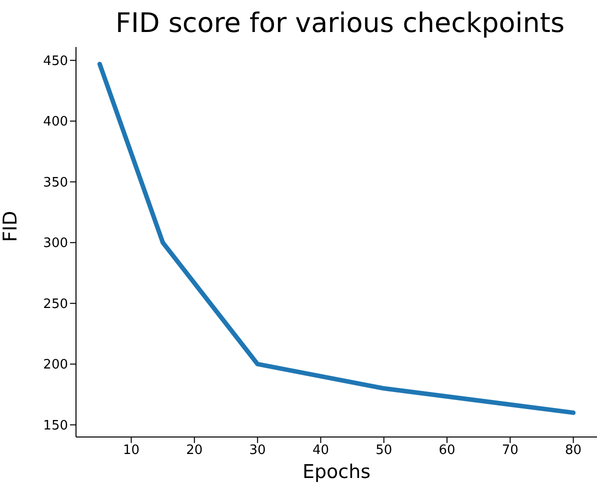 The width and height of the screenshot is (597, 487). Describe the element at coordinates (510, 450) in the screenshot. I see `x-tick-label: 70` at that location.